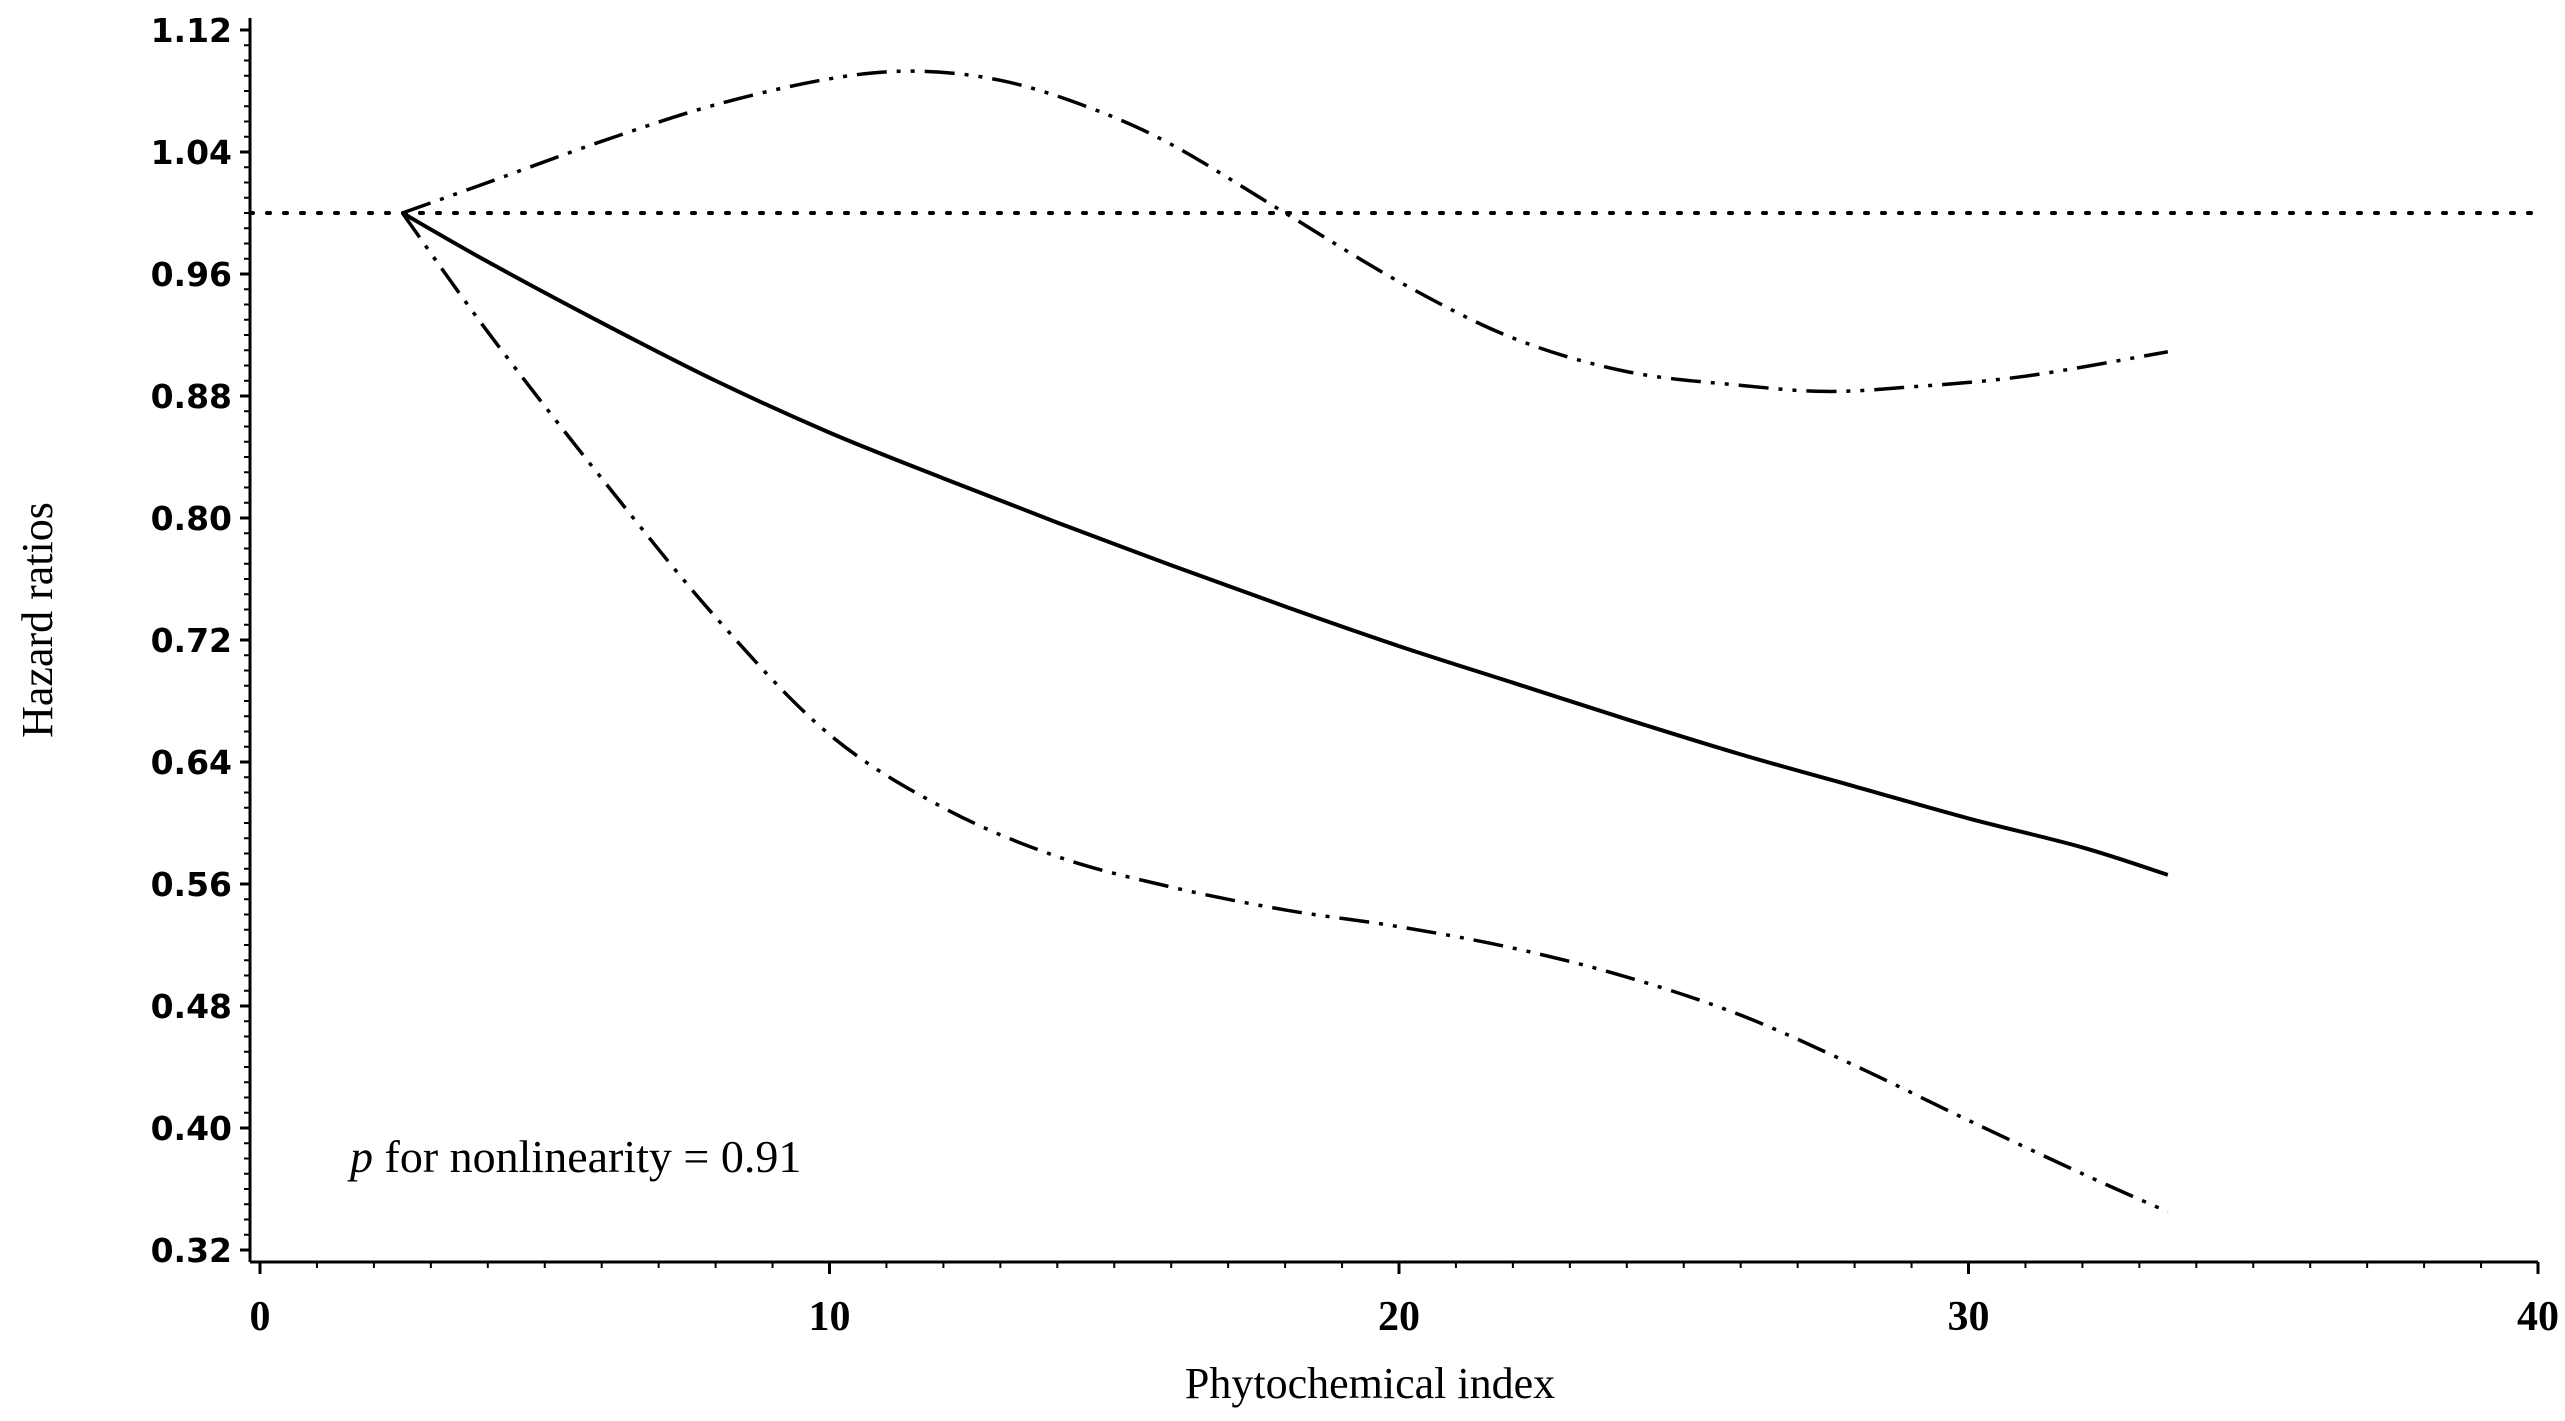 This screenshot has width=2565, height=1421. Describe the element at coordinates (191, 152) in the screenshot. I see `y-tick-label: 1.04` at that location.